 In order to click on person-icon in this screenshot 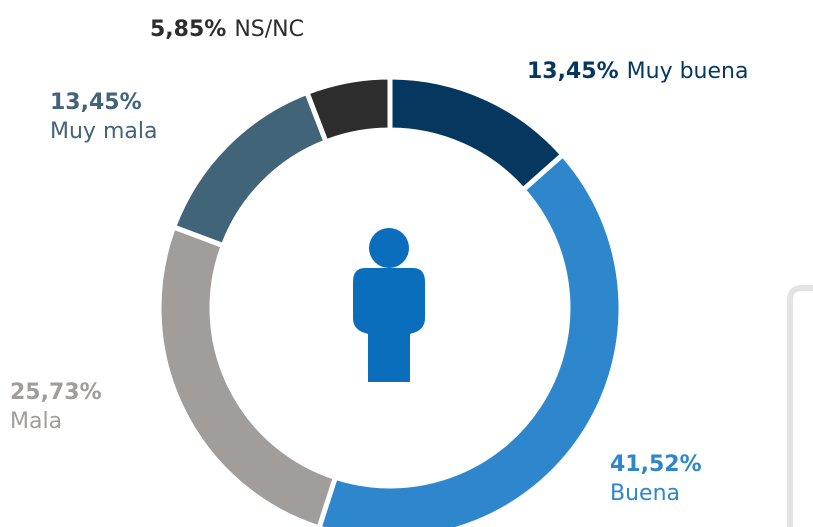, I will do `click(389, 305)`.